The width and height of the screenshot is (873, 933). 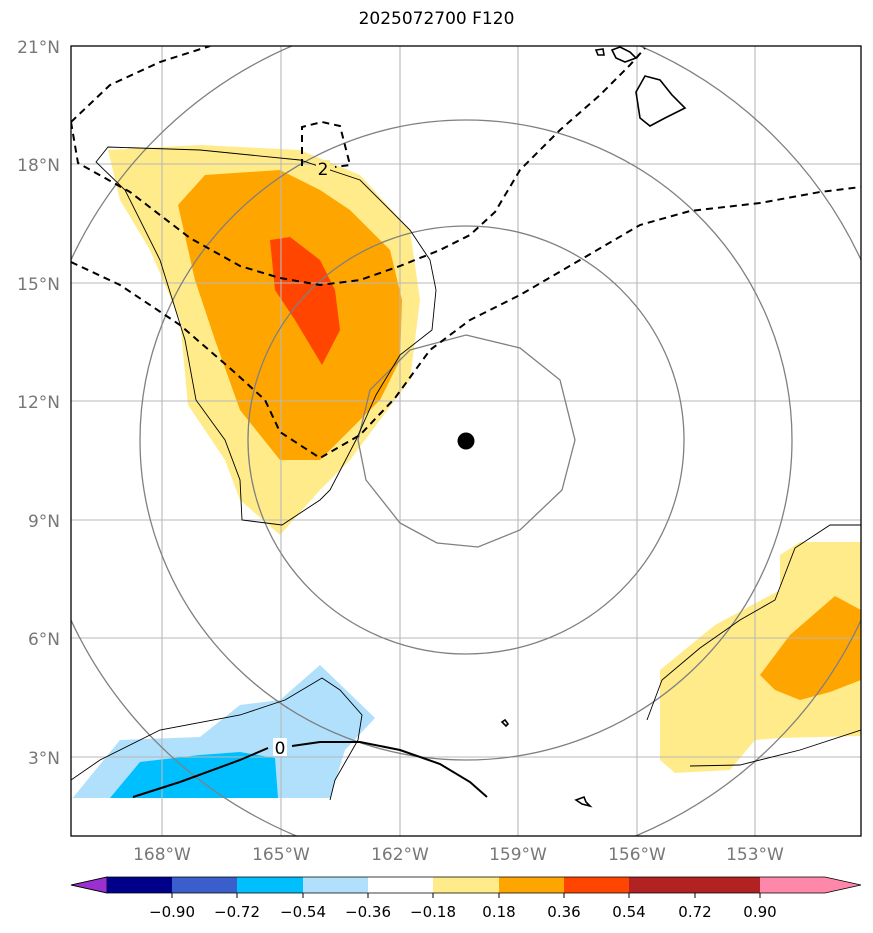 I want to click on lat-tick-label: 18°N, so click(x=38, y=166).